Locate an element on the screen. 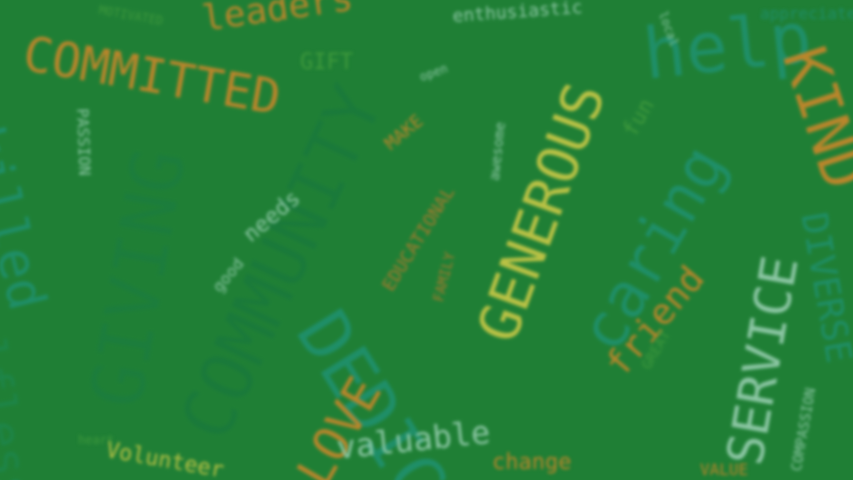 The height and width of the screenshot is (480, 853). word-family: FAMILY is located at coordinates (445, 277).